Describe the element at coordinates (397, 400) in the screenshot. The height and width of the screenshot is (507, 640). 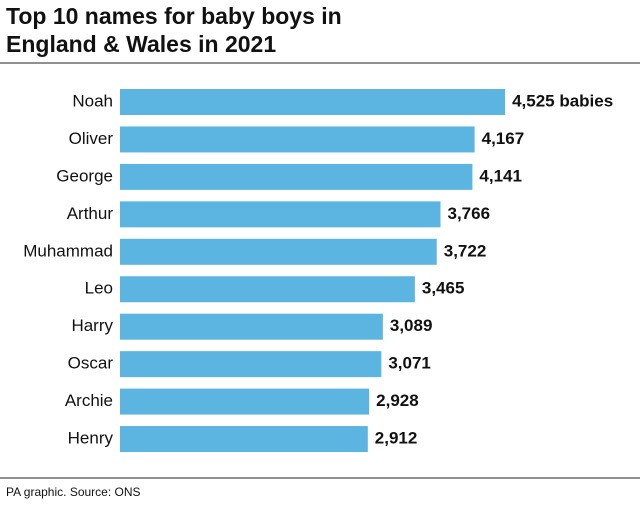
I see `value-label: 2,928` at that location.